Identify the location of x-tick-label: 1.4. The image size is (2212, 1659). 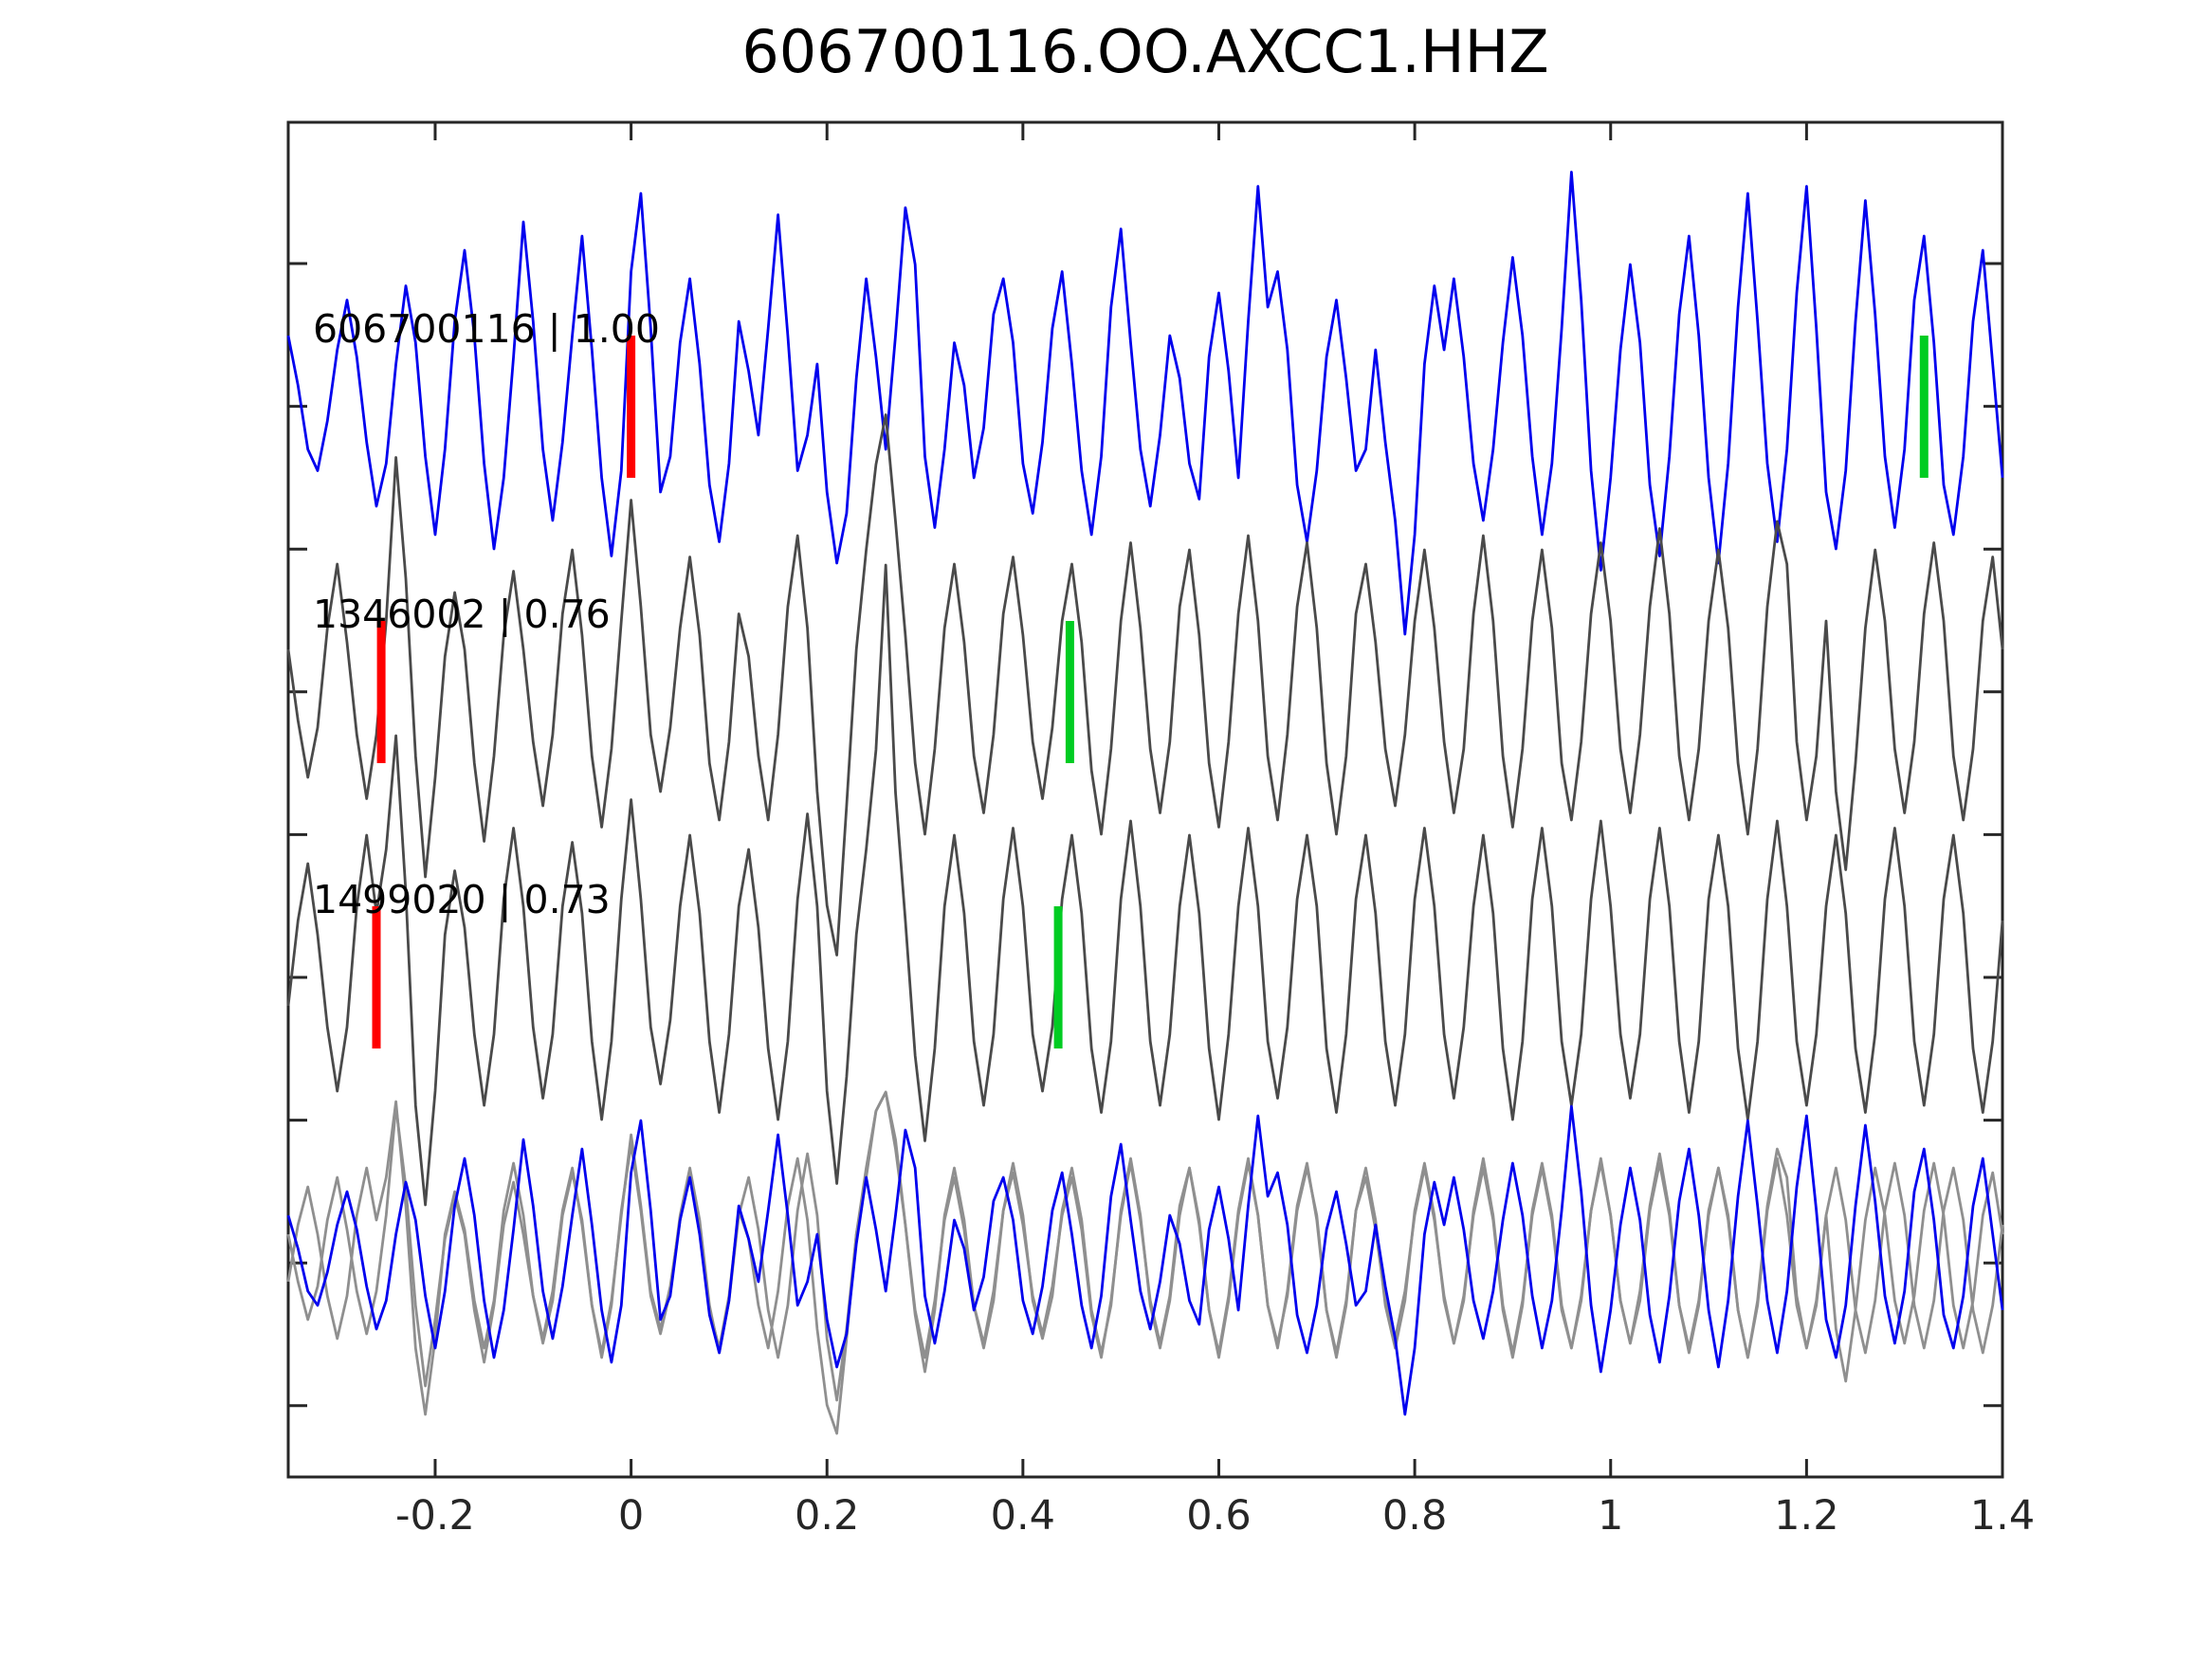
(2003, 1516).